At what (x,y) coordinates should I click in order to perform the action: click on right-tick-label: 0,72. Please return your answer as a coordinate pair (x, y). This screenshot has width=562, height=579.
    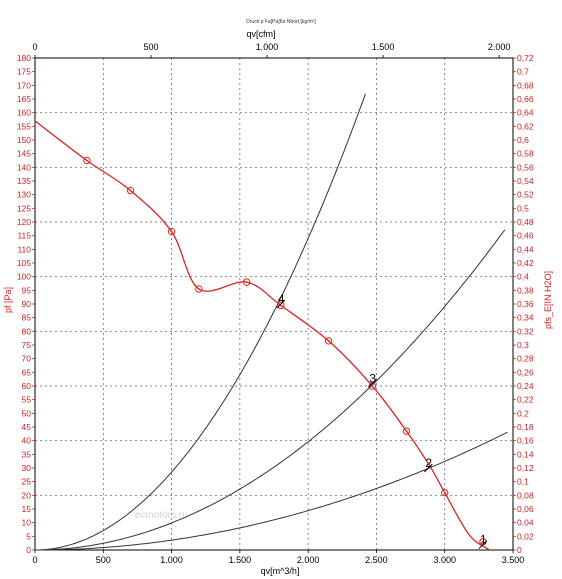
    Looking at the image, I should click on (525, 58).